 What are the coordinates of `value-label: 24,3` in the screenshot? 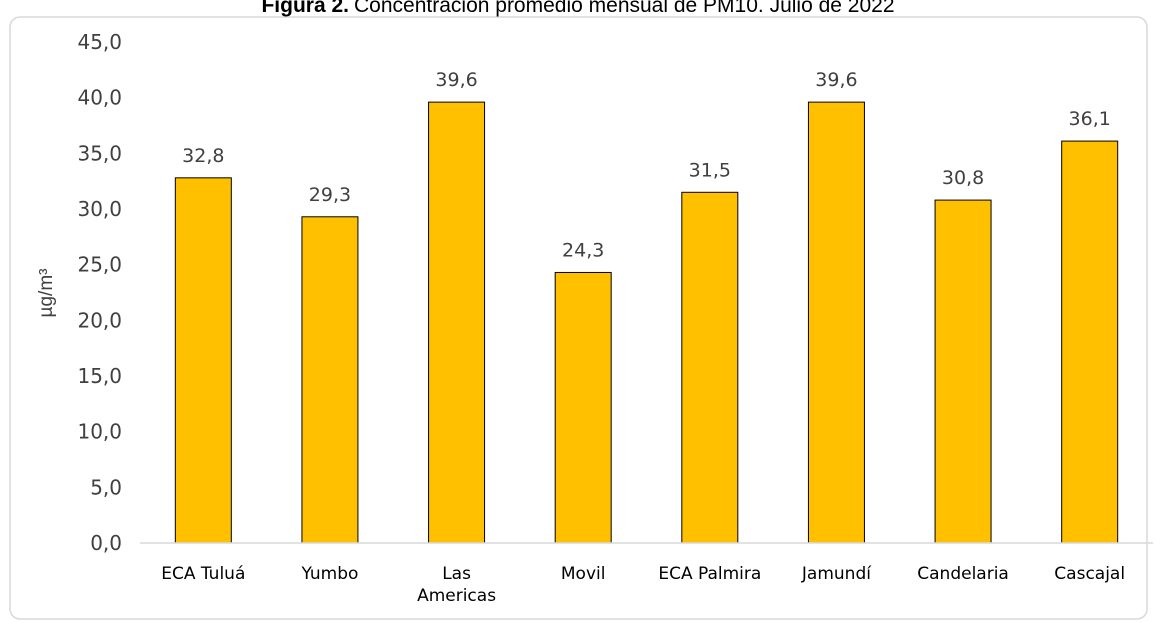 It's located at (583, 250).